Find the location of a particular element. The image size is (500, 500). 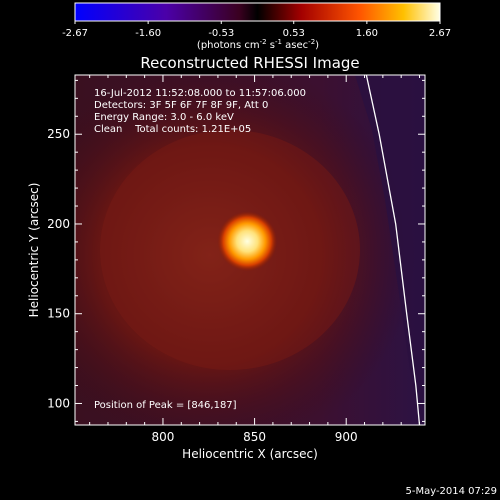

info-line-clean: Clean Total counts: 1.21E+05 is located at coordinates (172, 129).